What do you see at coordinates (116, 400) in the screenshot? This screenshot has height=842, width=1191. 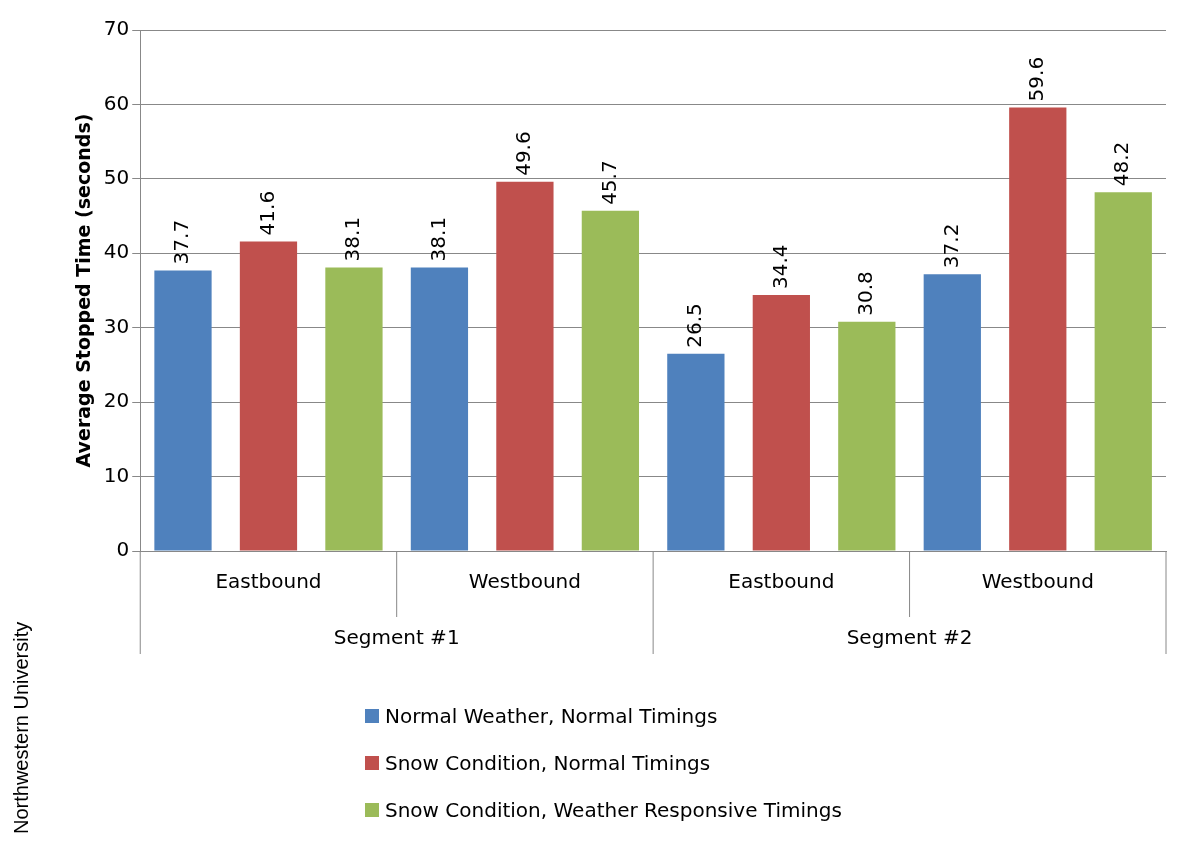 I see `y-tick-label: 20` at bounding box center [116, 400].